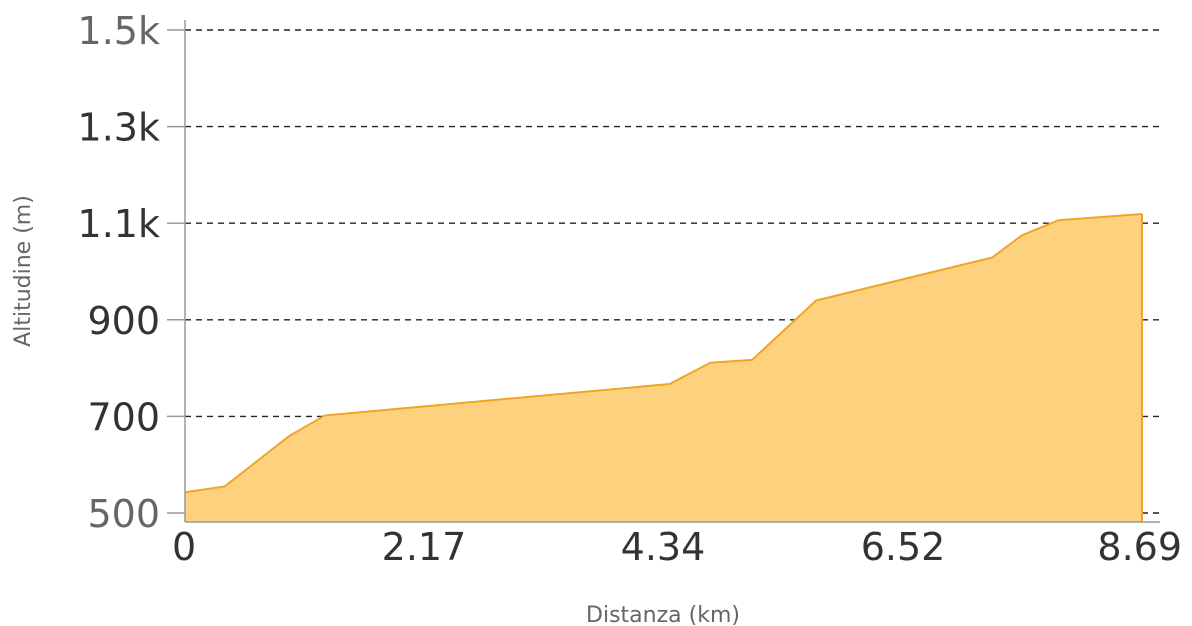 The height and width of the screenshot is (626, 1192). Describe the element at coordinates (119, 128) in the screenshot. I see `y-tick-label-1.3k: 1.3k` at that location.